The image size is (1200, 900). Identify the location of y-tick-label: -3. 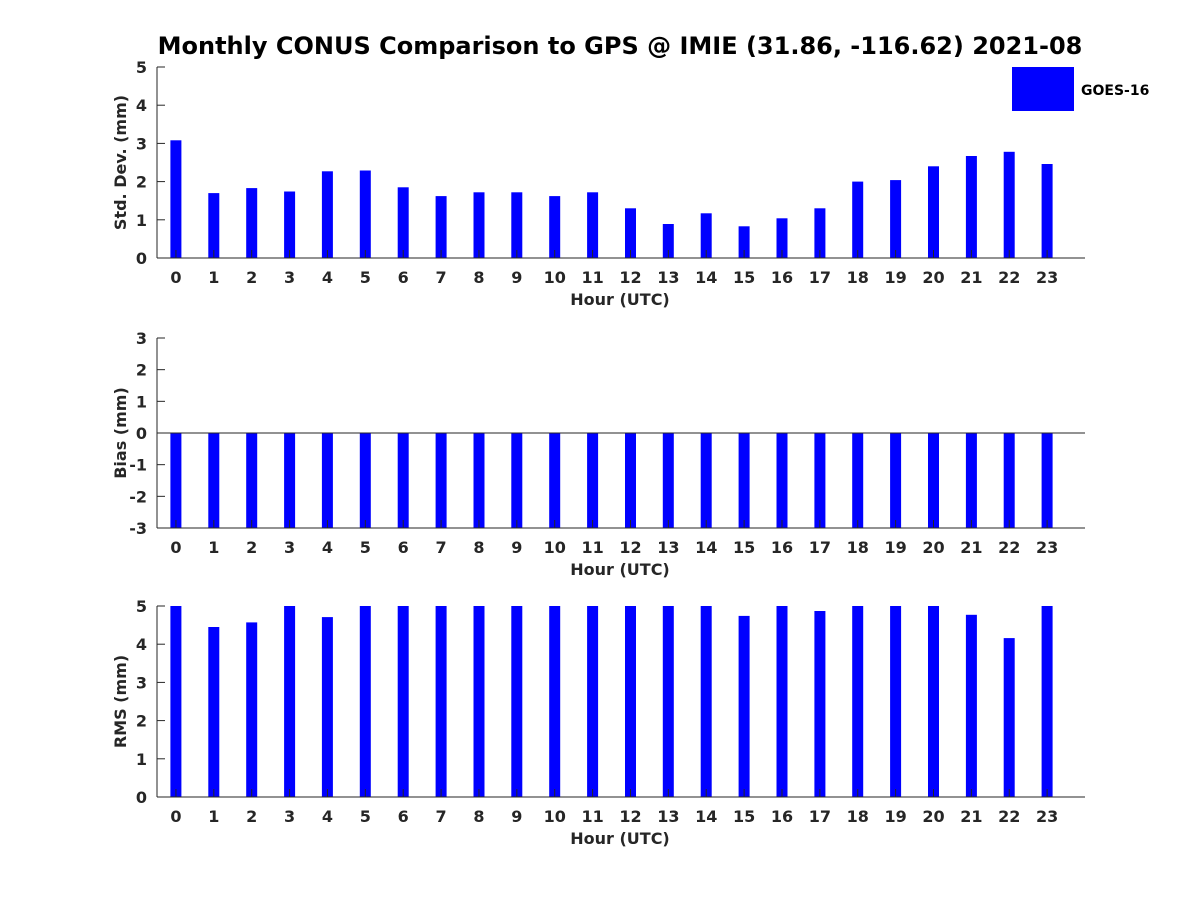
(138, 528).